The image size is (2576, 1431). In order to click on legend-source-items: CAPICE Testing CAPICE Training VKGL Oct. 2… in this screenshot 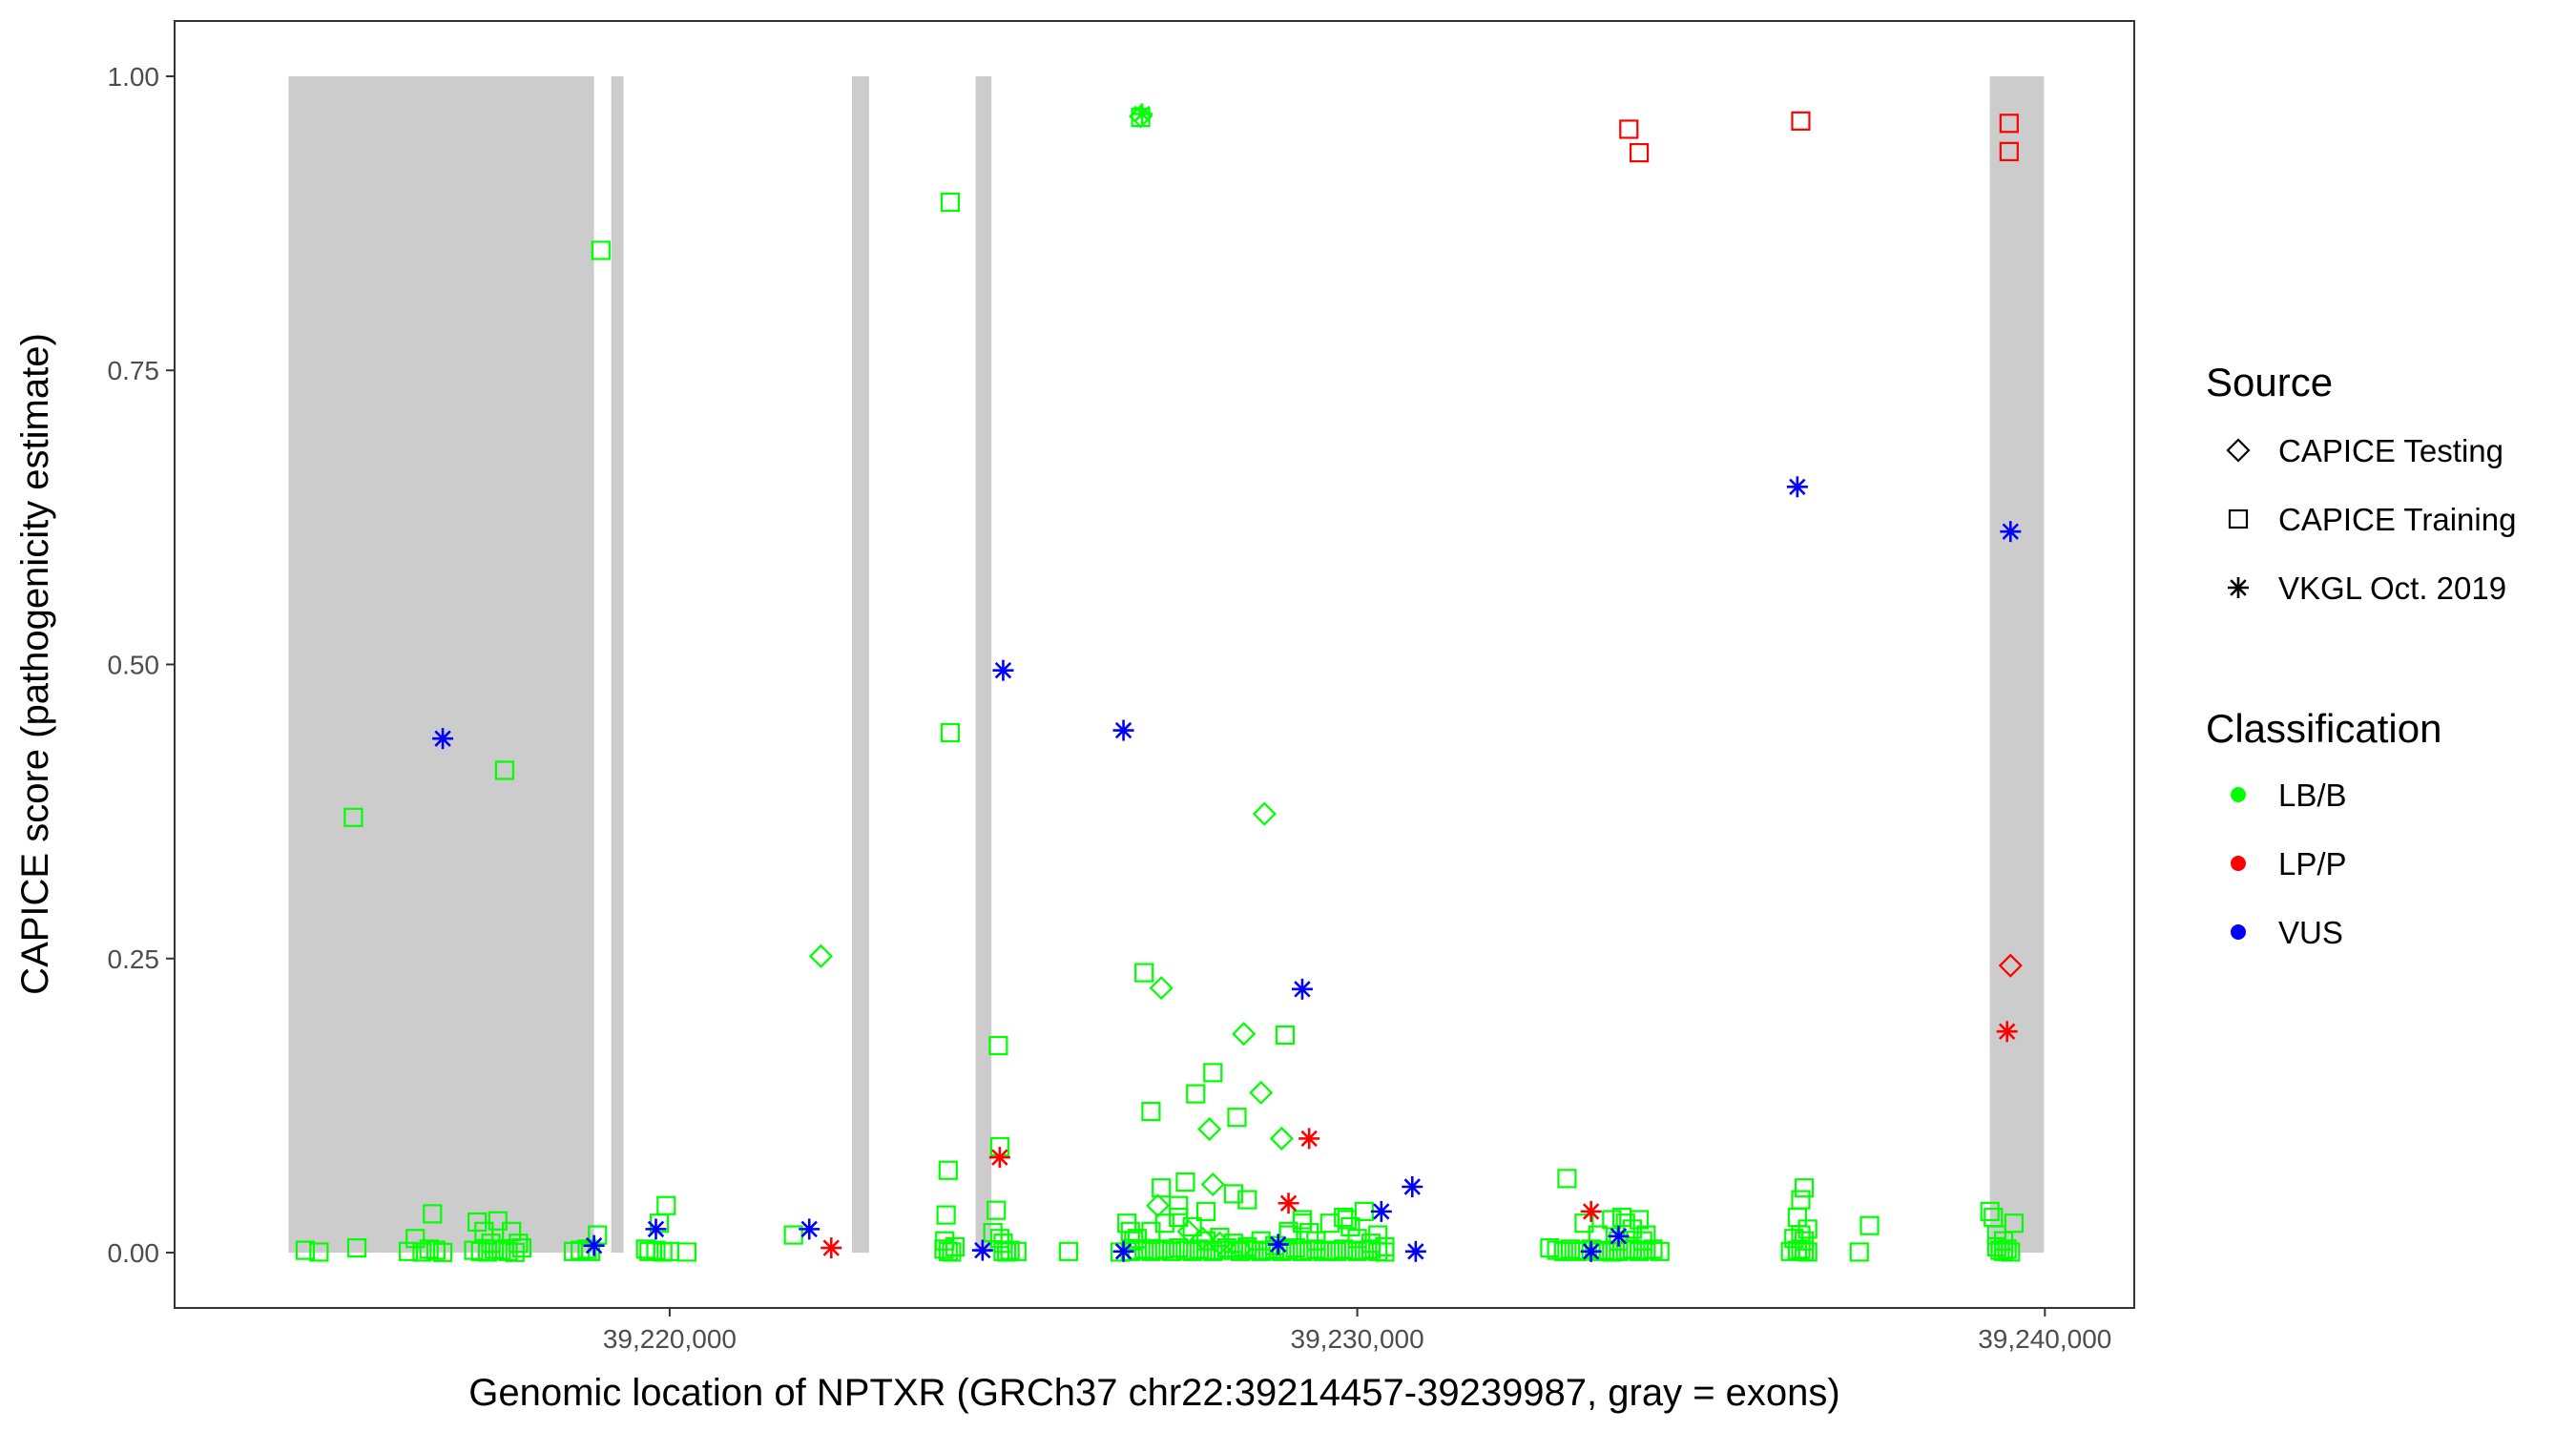, I will do `click(2371, 519)`.